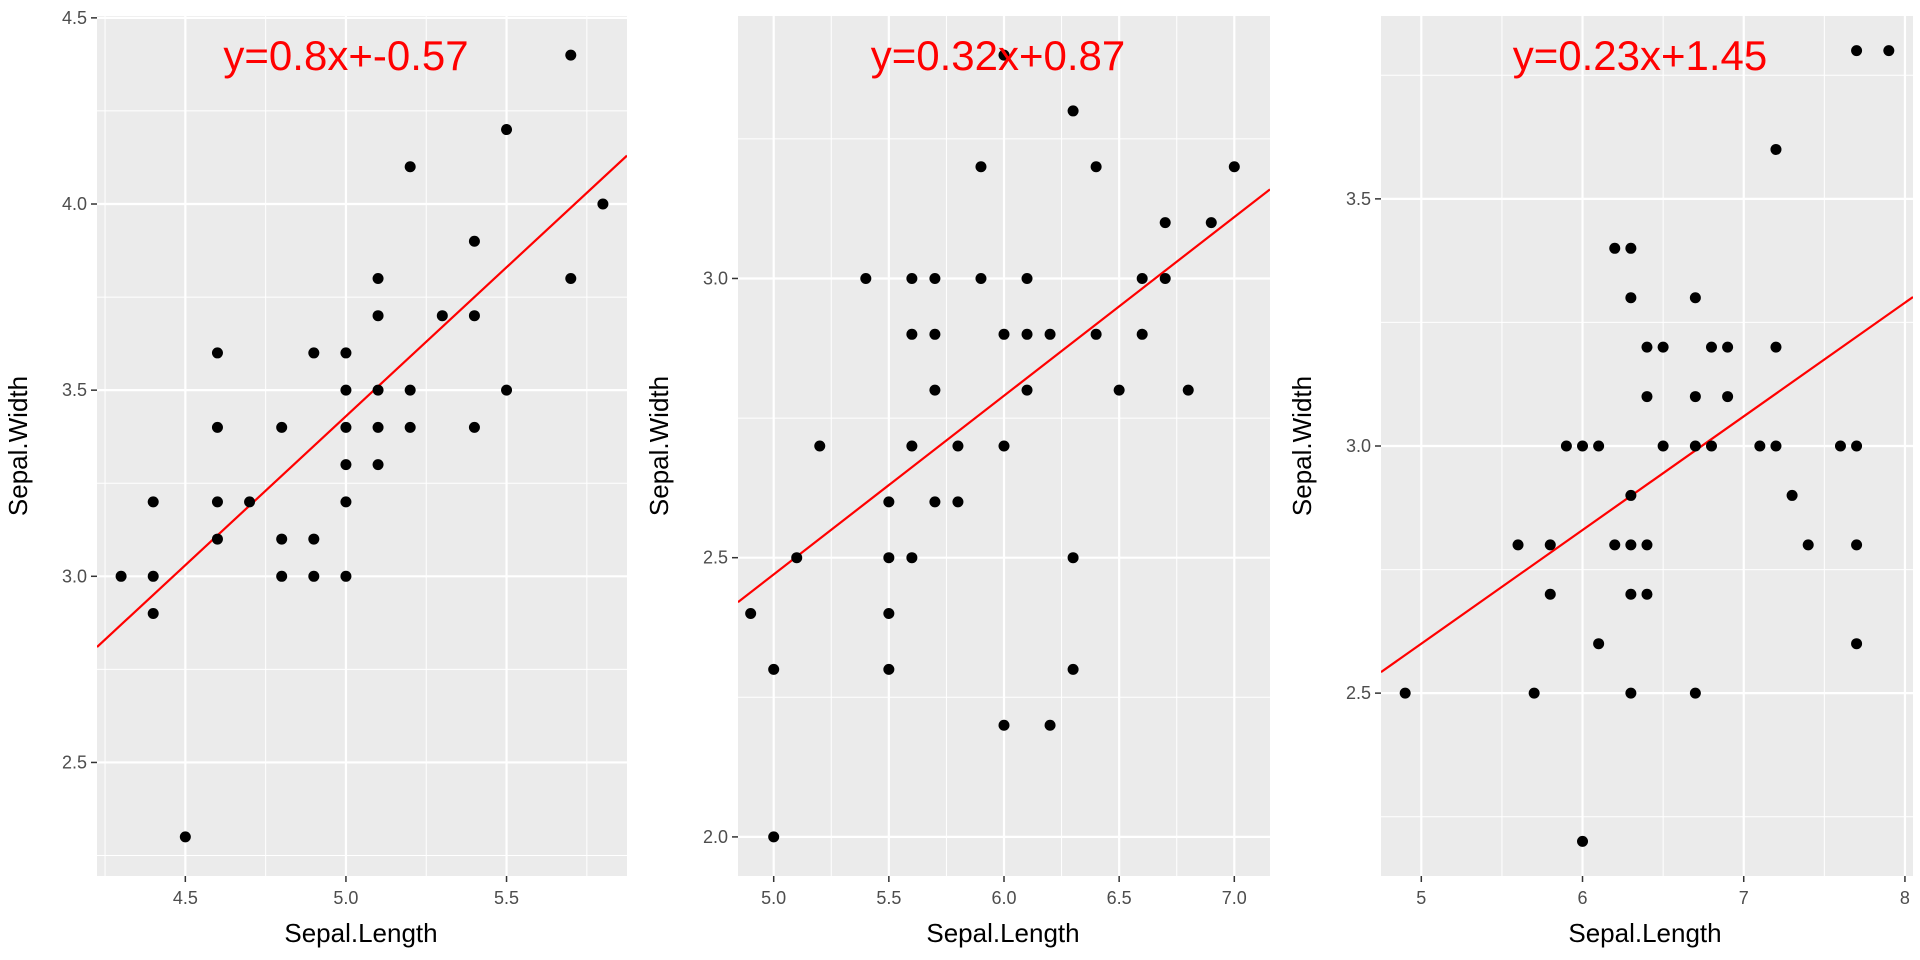 Image resolution: width=1920 pixels, height=960 pixels. I want to click on x-tick-label: 8, so click(1905, 898).